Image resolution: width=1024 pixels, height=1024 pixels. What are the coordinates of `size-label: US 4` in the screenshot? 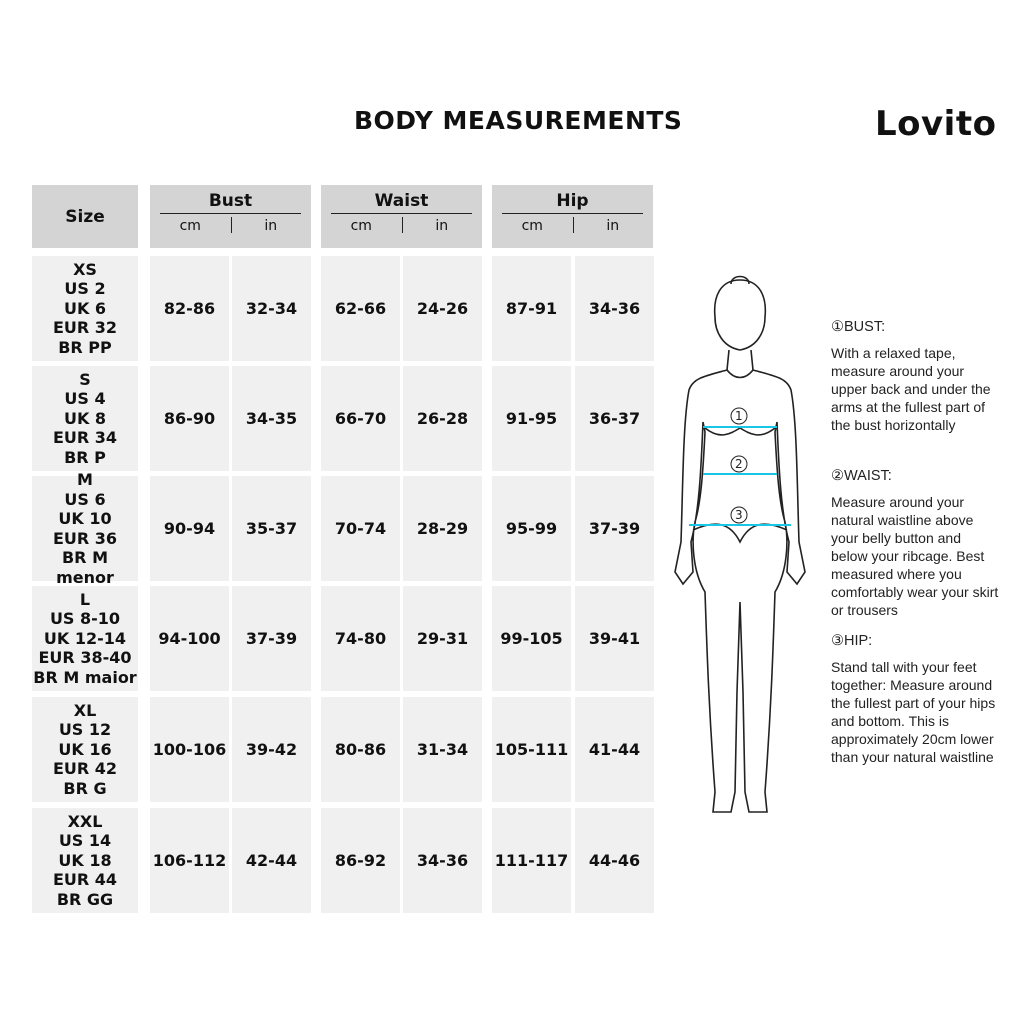 It's located at (85, 399).